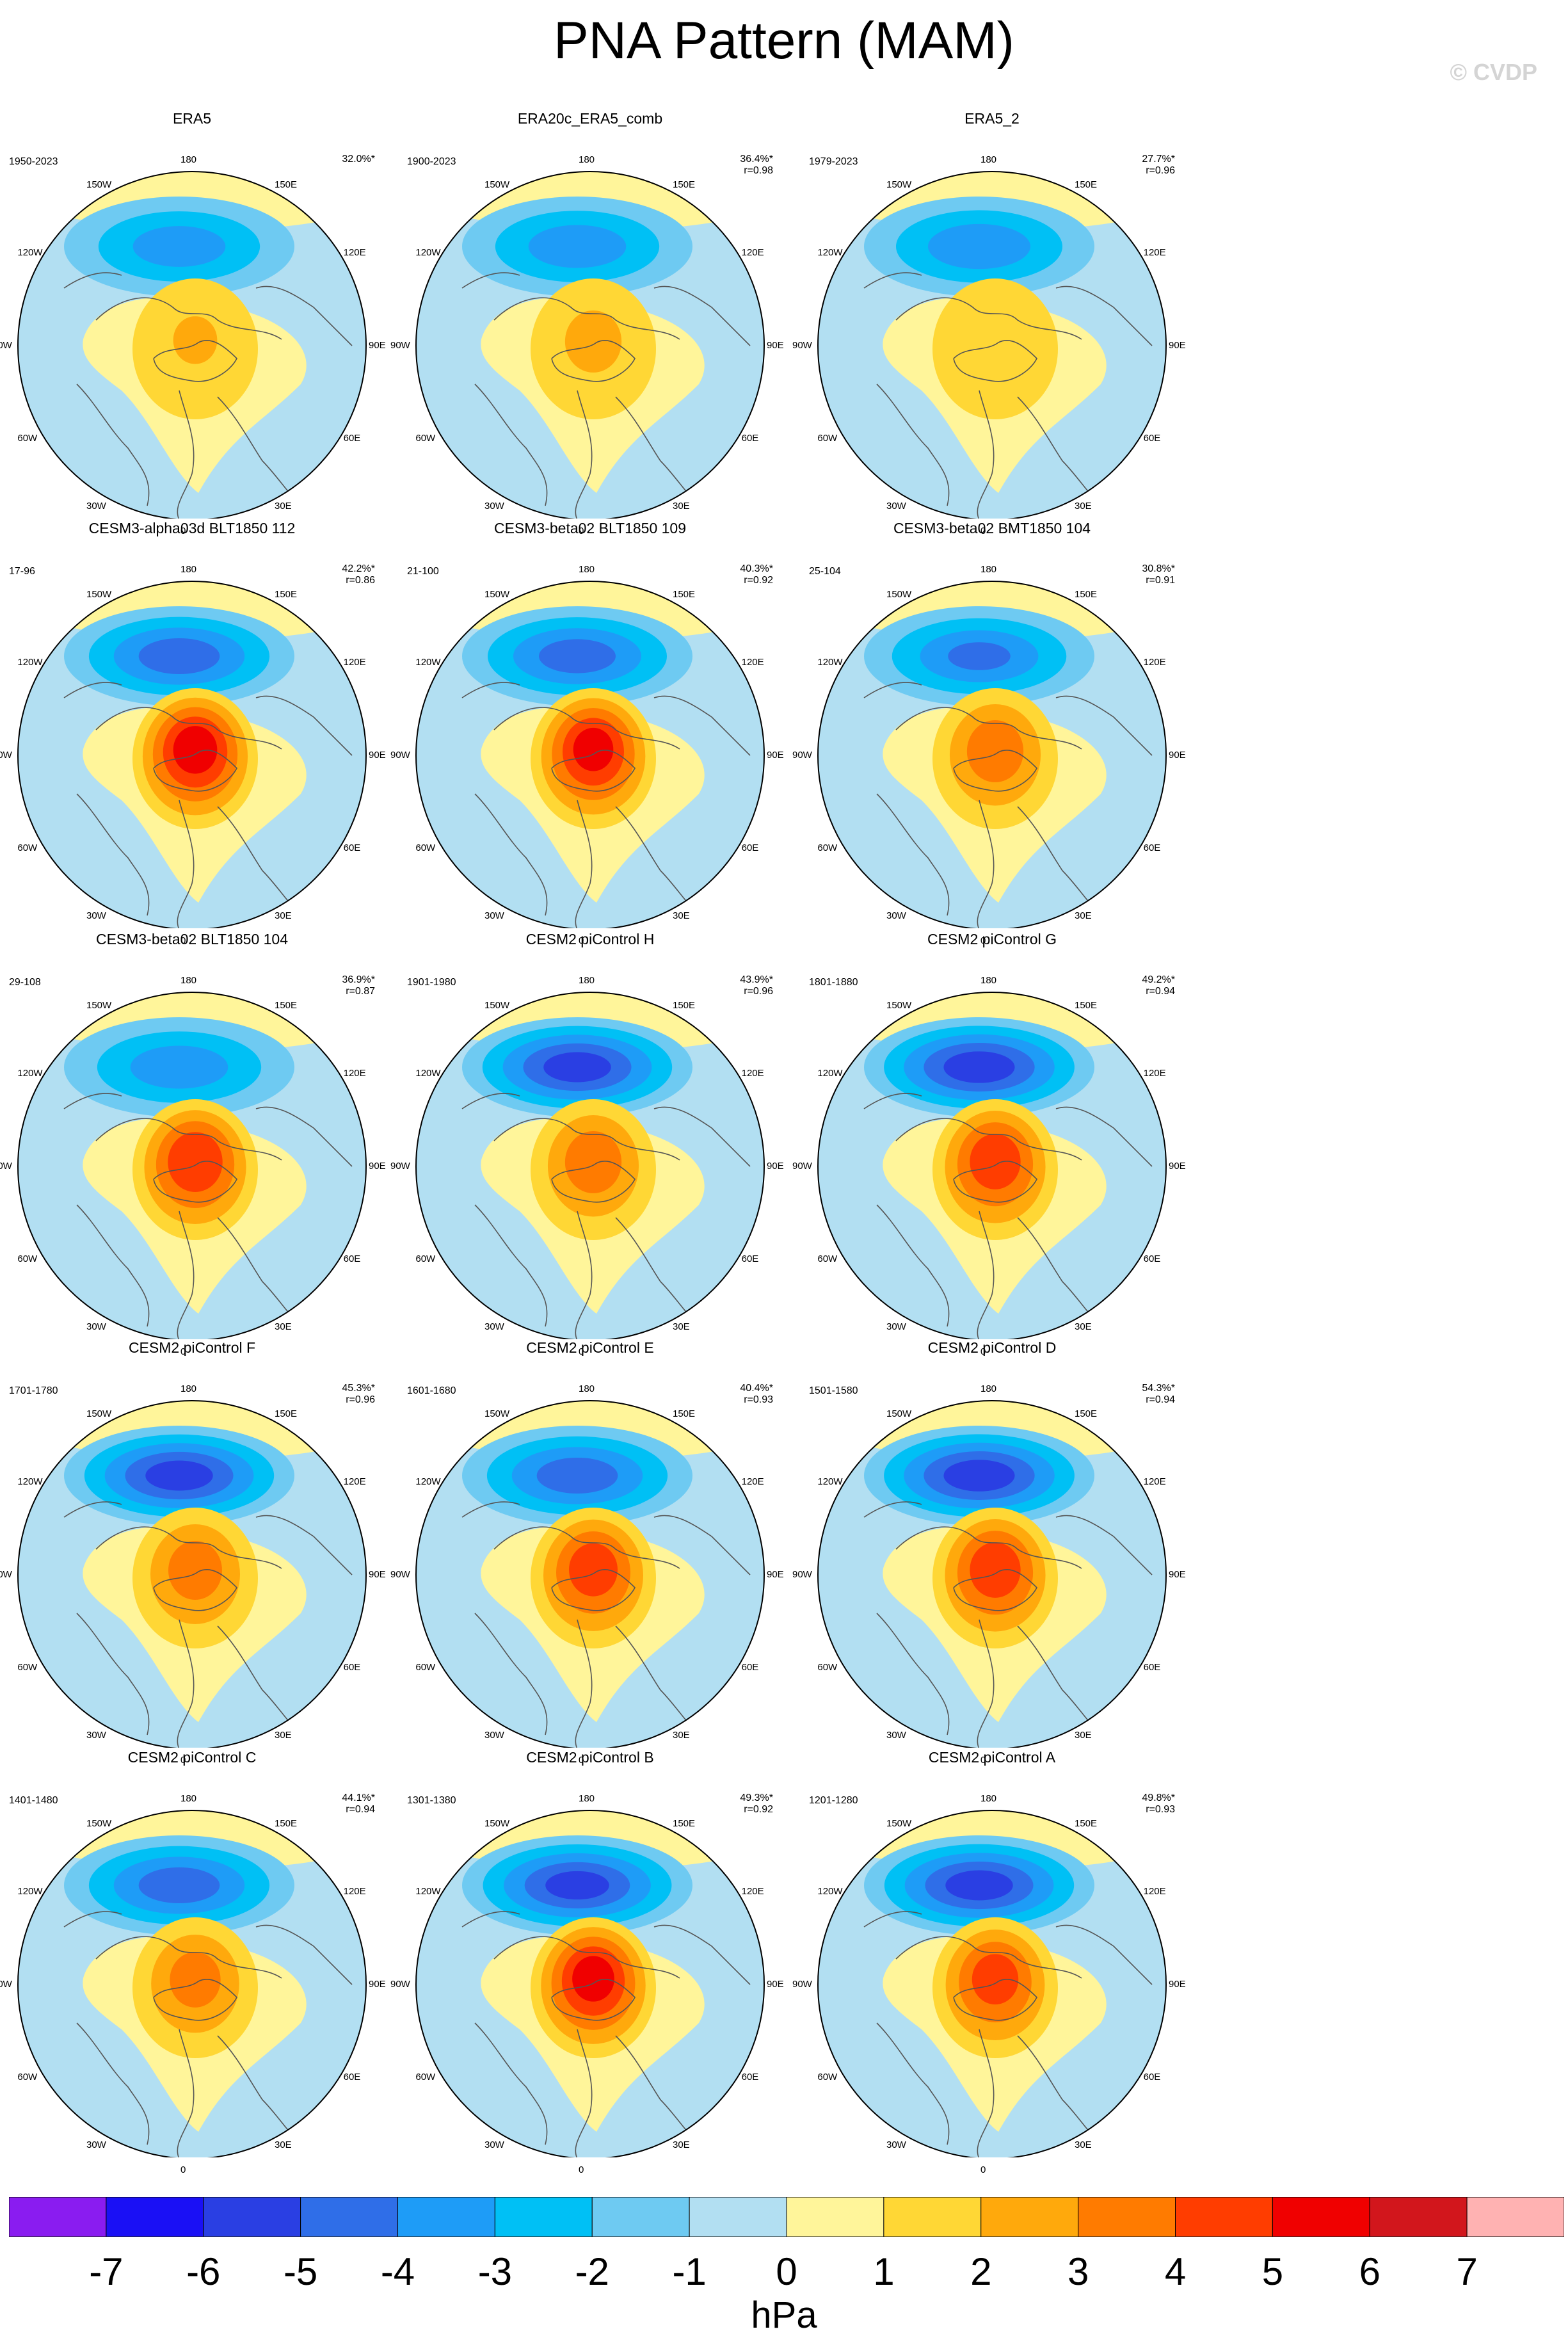  Describe the element at coordinates (106, 2271) in the screenshot. I see `colorbar-tick-label: -7` at that location.